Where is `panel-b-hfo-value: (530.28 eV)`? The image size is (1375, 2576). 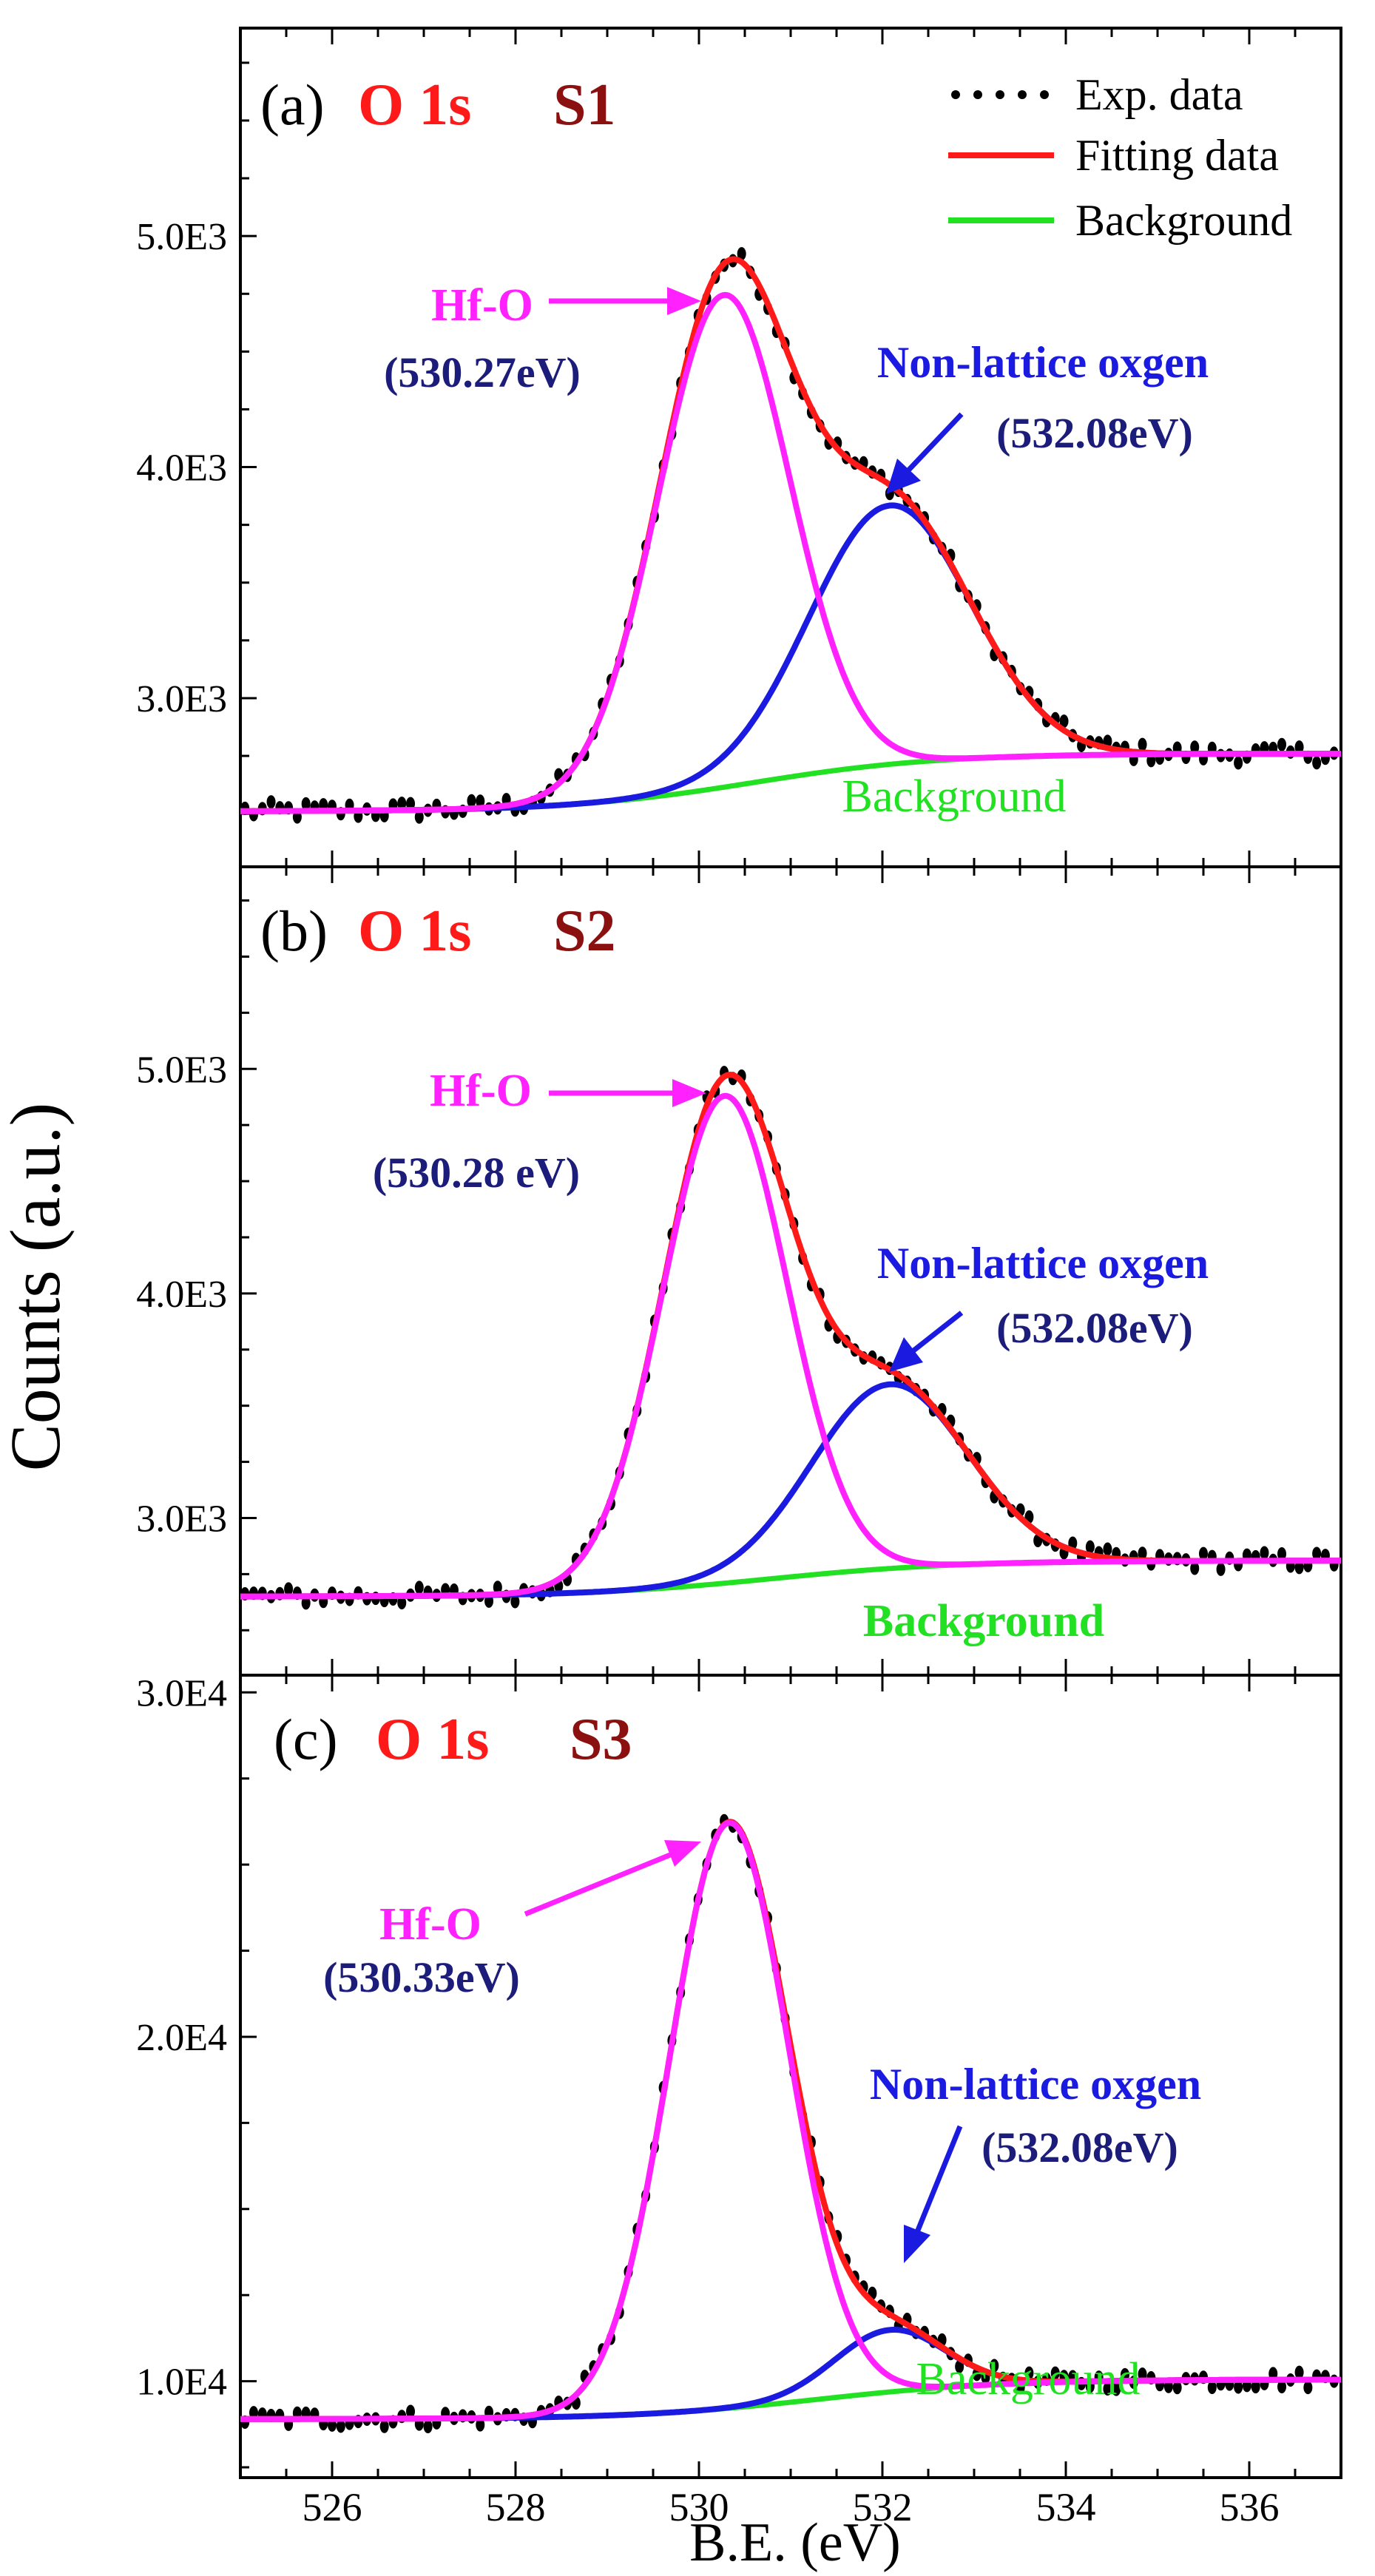
panel-b-hfo-value: (530.28 eV) is located at coordinates (477, 1173).